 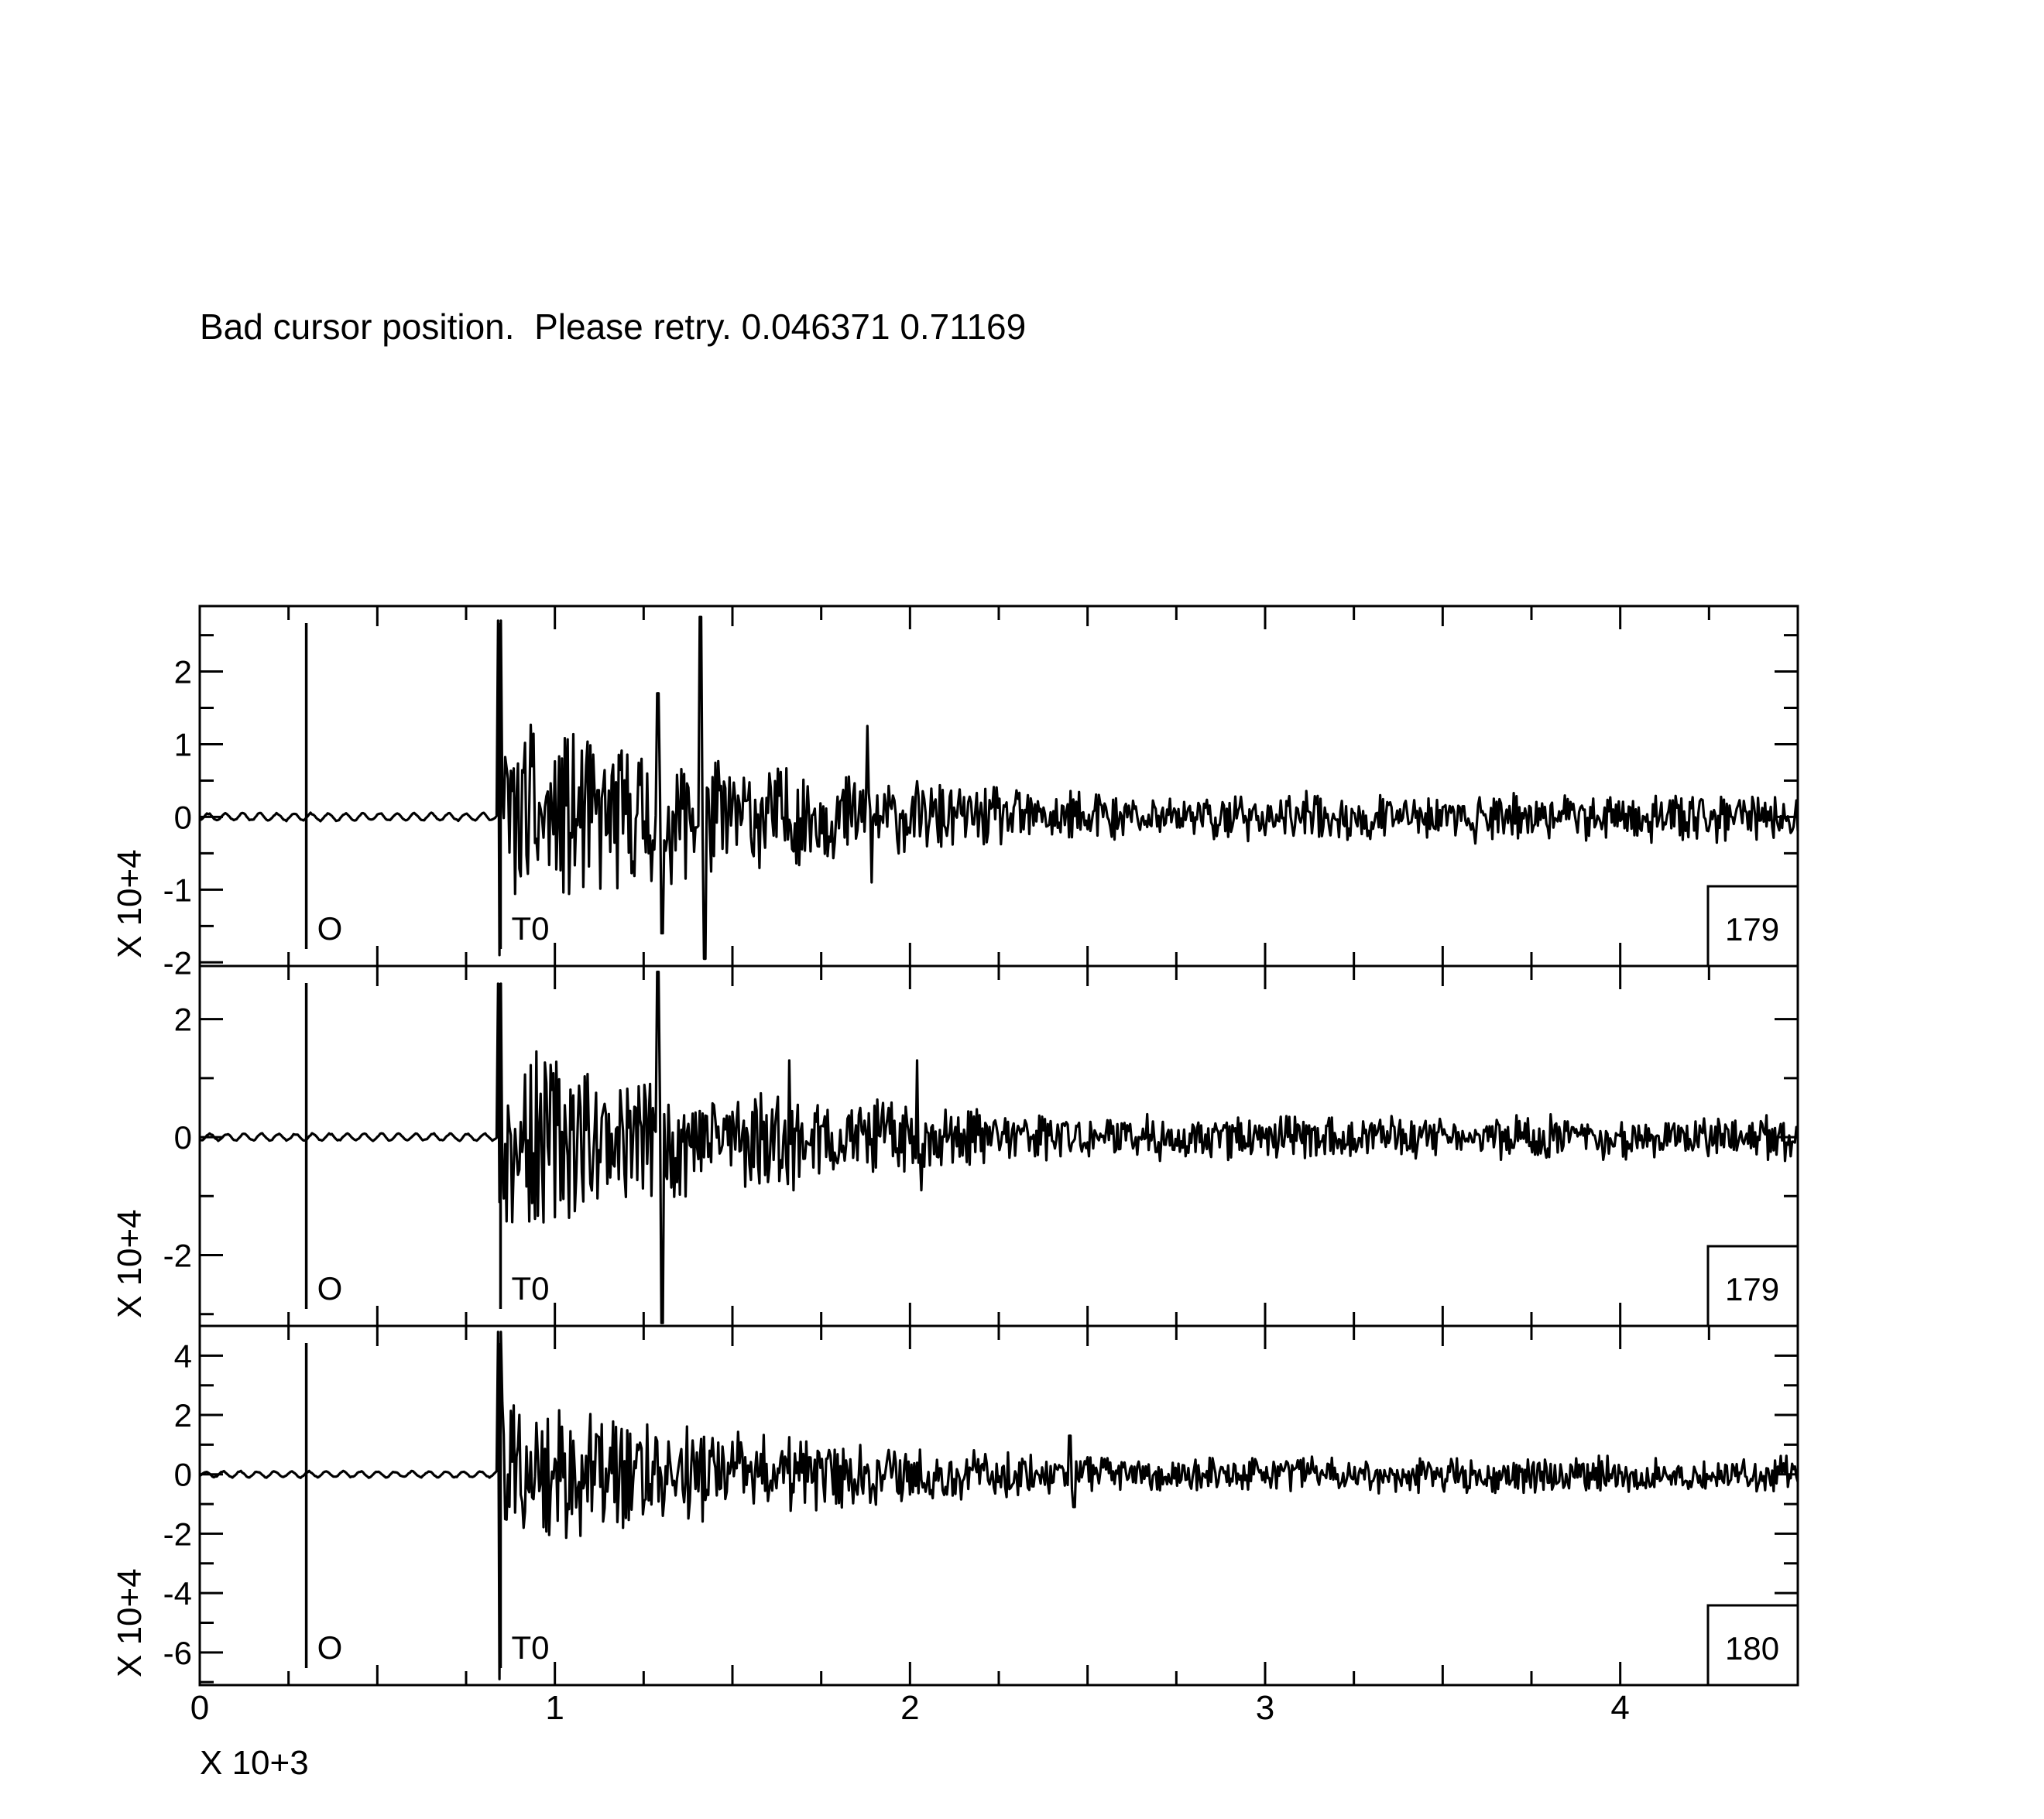 What do you see at coordinates (909, 1708) in the screenshot?
I see `x-tick-label: 2` at bounding box center [909, 1708].